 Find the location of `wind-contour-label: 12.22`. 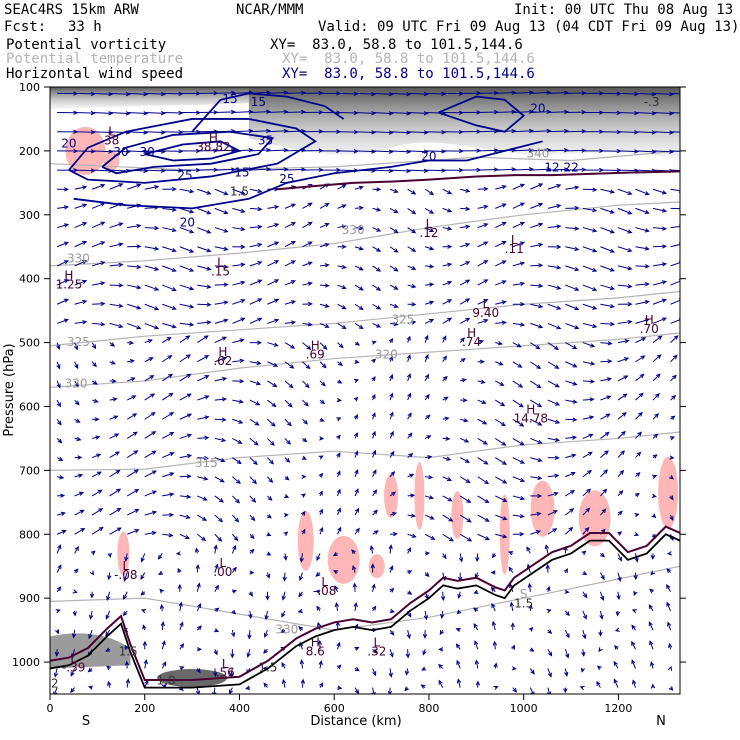

wind-contour-label: 12.22 is located at coordinates (561, 167).